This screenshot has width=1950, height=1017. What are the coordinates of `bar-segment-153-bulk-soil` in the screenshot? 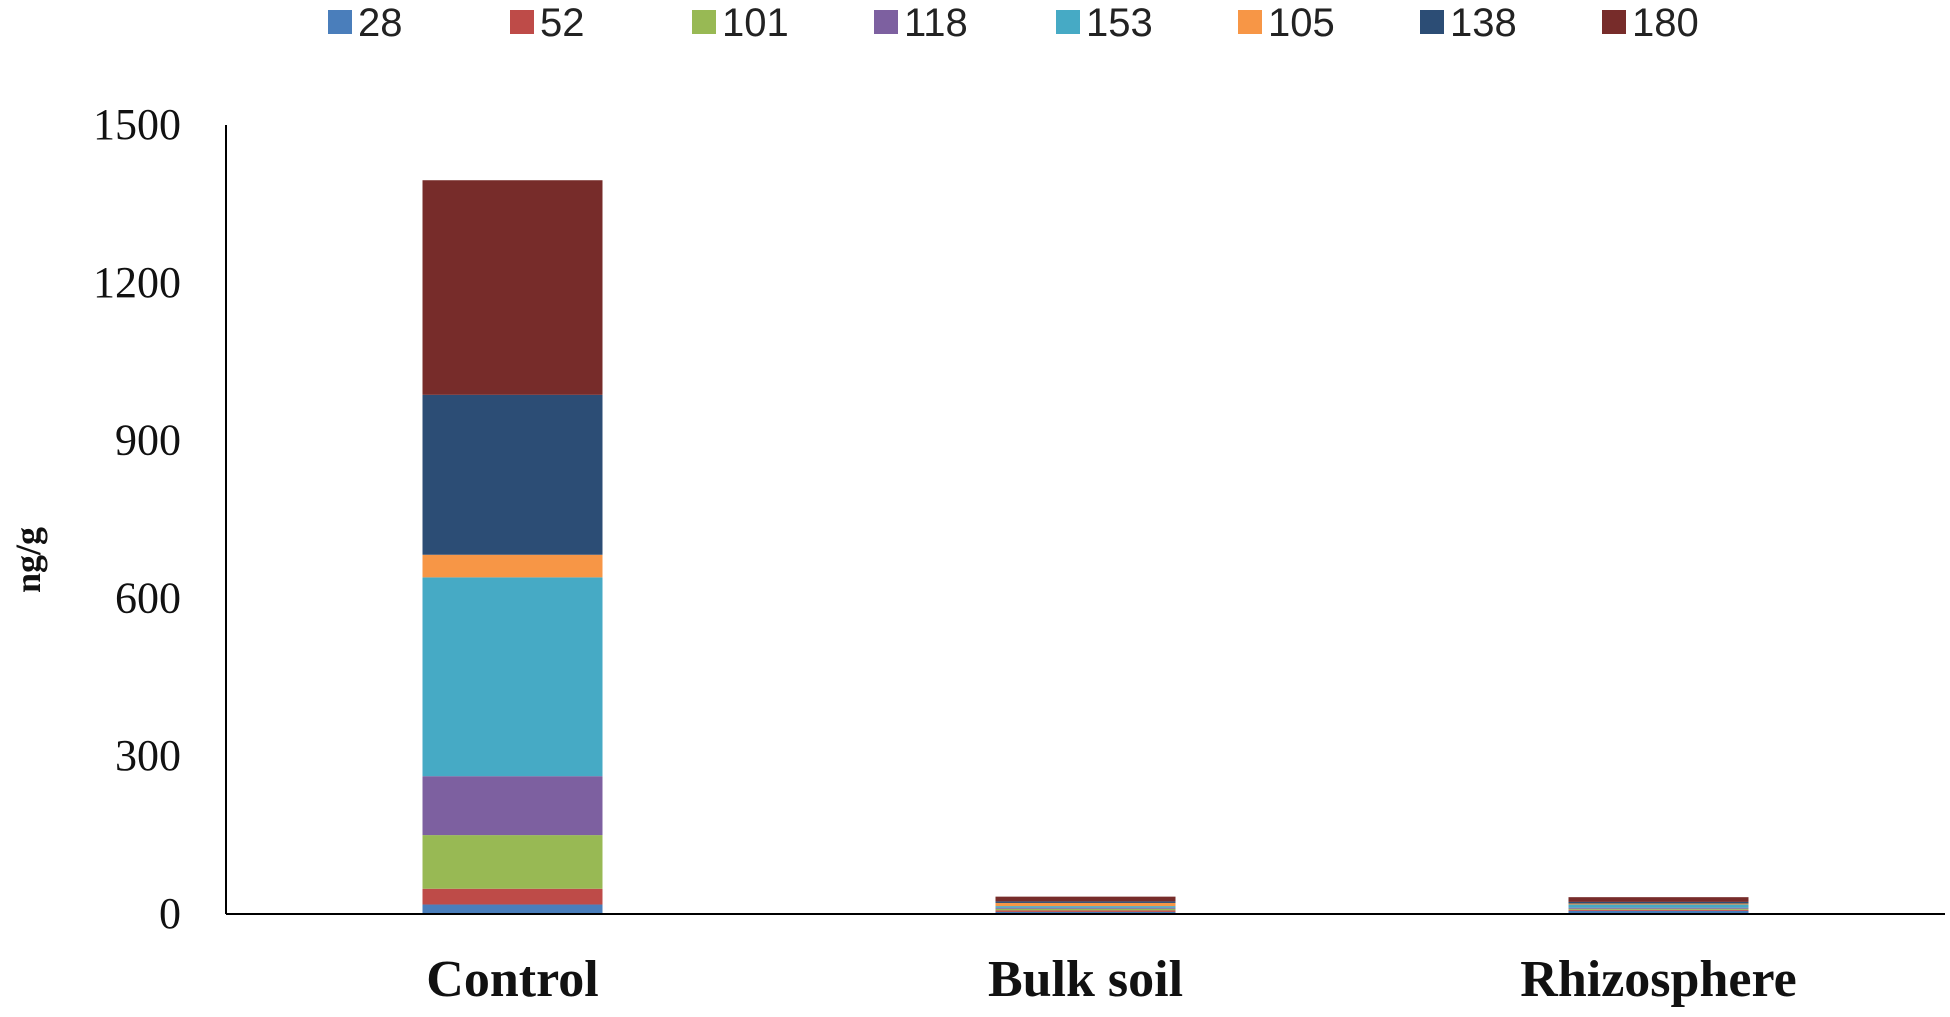 It's located at (1085, 907).